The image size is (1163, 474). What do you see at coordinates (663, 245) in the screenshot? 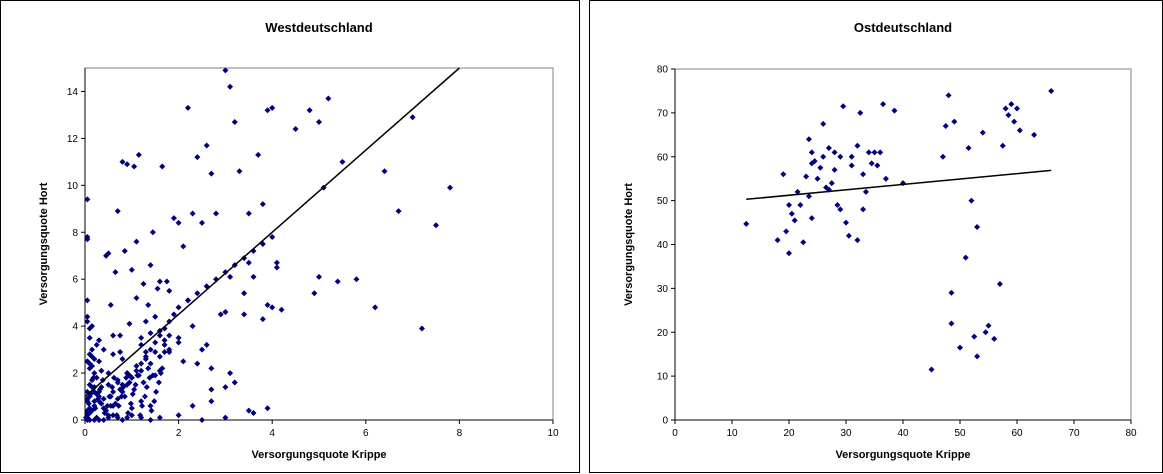
I see `y-tick-label: 40` at bounding box center [663, 245].